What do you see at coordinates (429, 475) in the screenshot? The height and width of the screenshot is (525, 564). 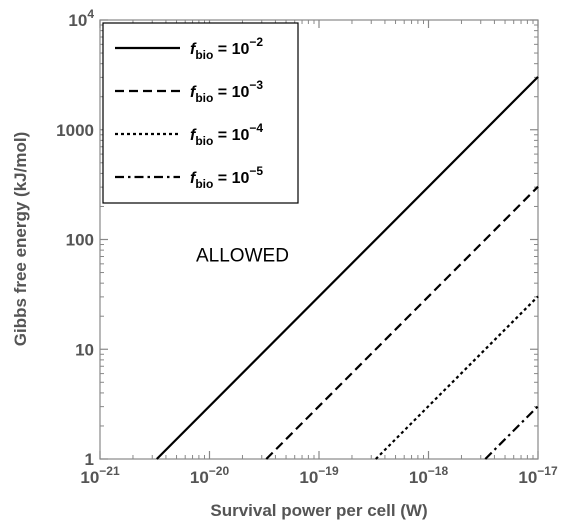 I see `x-tick-label: 10−18` at bounding box center [429, 475].